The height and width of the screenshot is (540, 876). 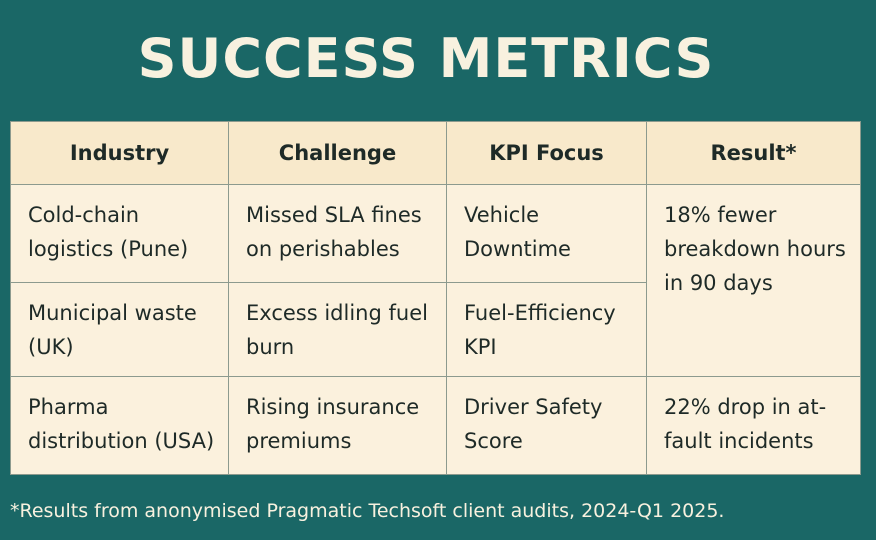 I want to click on cell-kpi: Driver Safety Score, so click(x=546, y=425).